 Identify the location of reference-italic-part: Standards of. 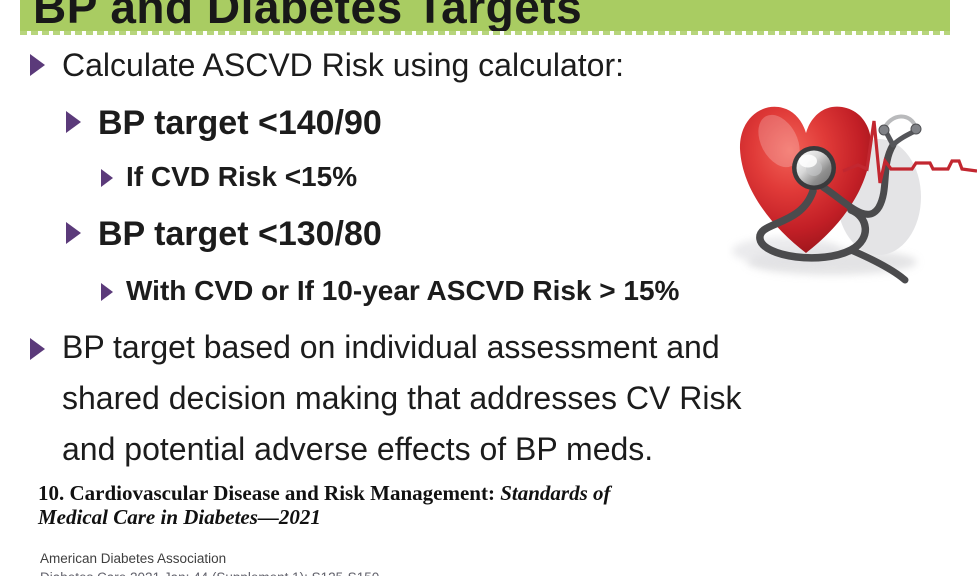
(555, 493).